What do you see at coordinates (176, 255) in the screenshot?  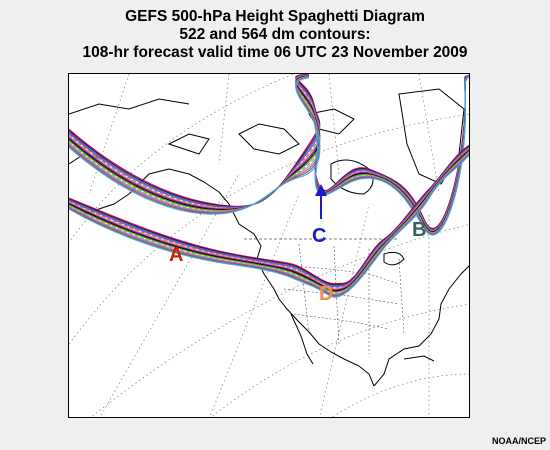 I see `label-a: A` at bounding box center [176, 255].